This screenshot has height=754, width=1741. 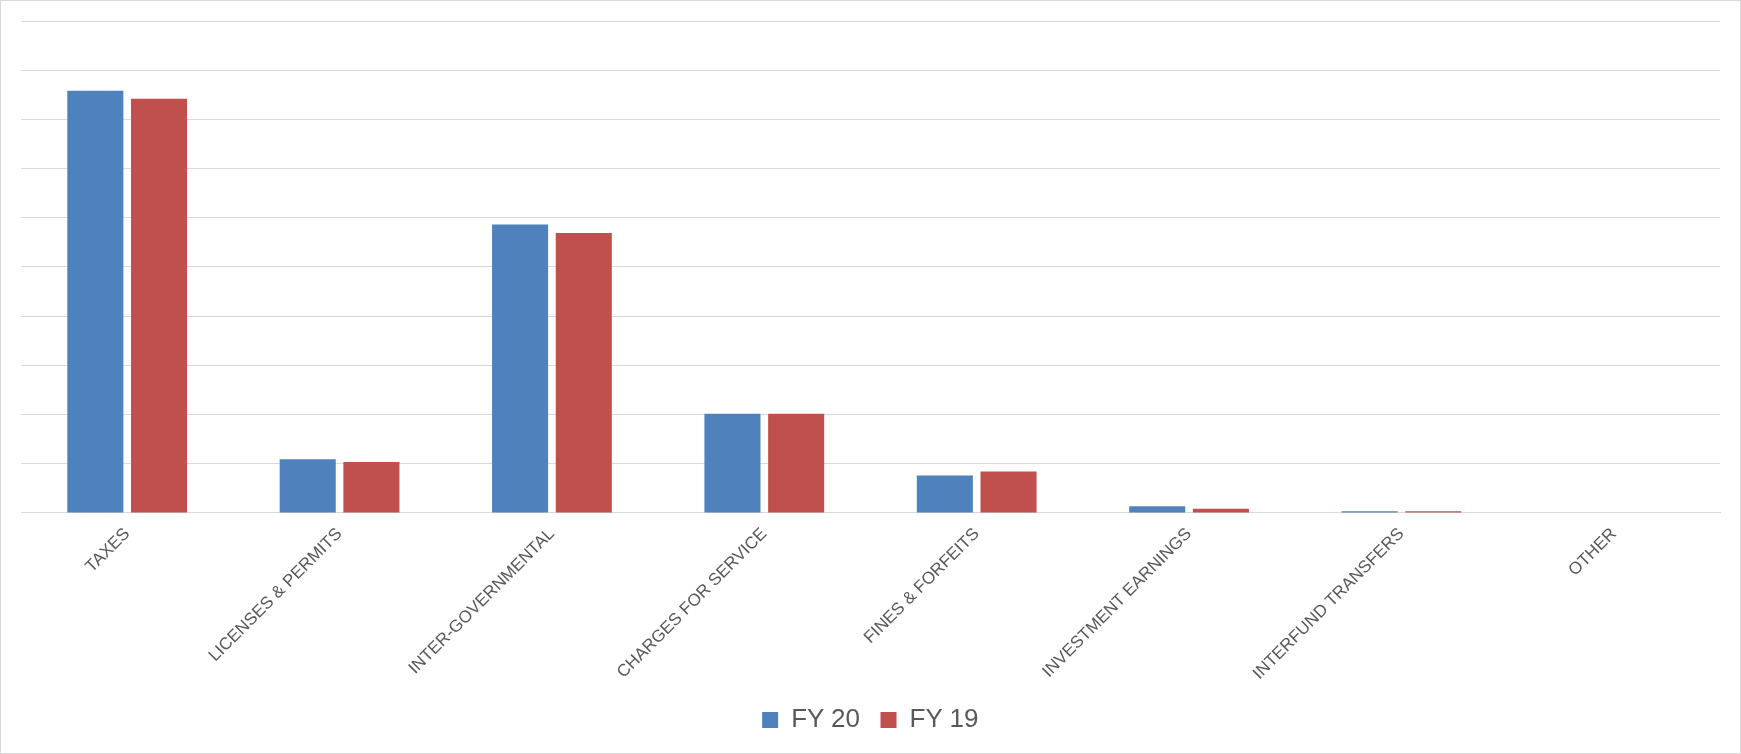 What do you see at coordinates (944, 718) in the screenshot?
I see `legend-label: FY 19` at bounding box center [944, 718].